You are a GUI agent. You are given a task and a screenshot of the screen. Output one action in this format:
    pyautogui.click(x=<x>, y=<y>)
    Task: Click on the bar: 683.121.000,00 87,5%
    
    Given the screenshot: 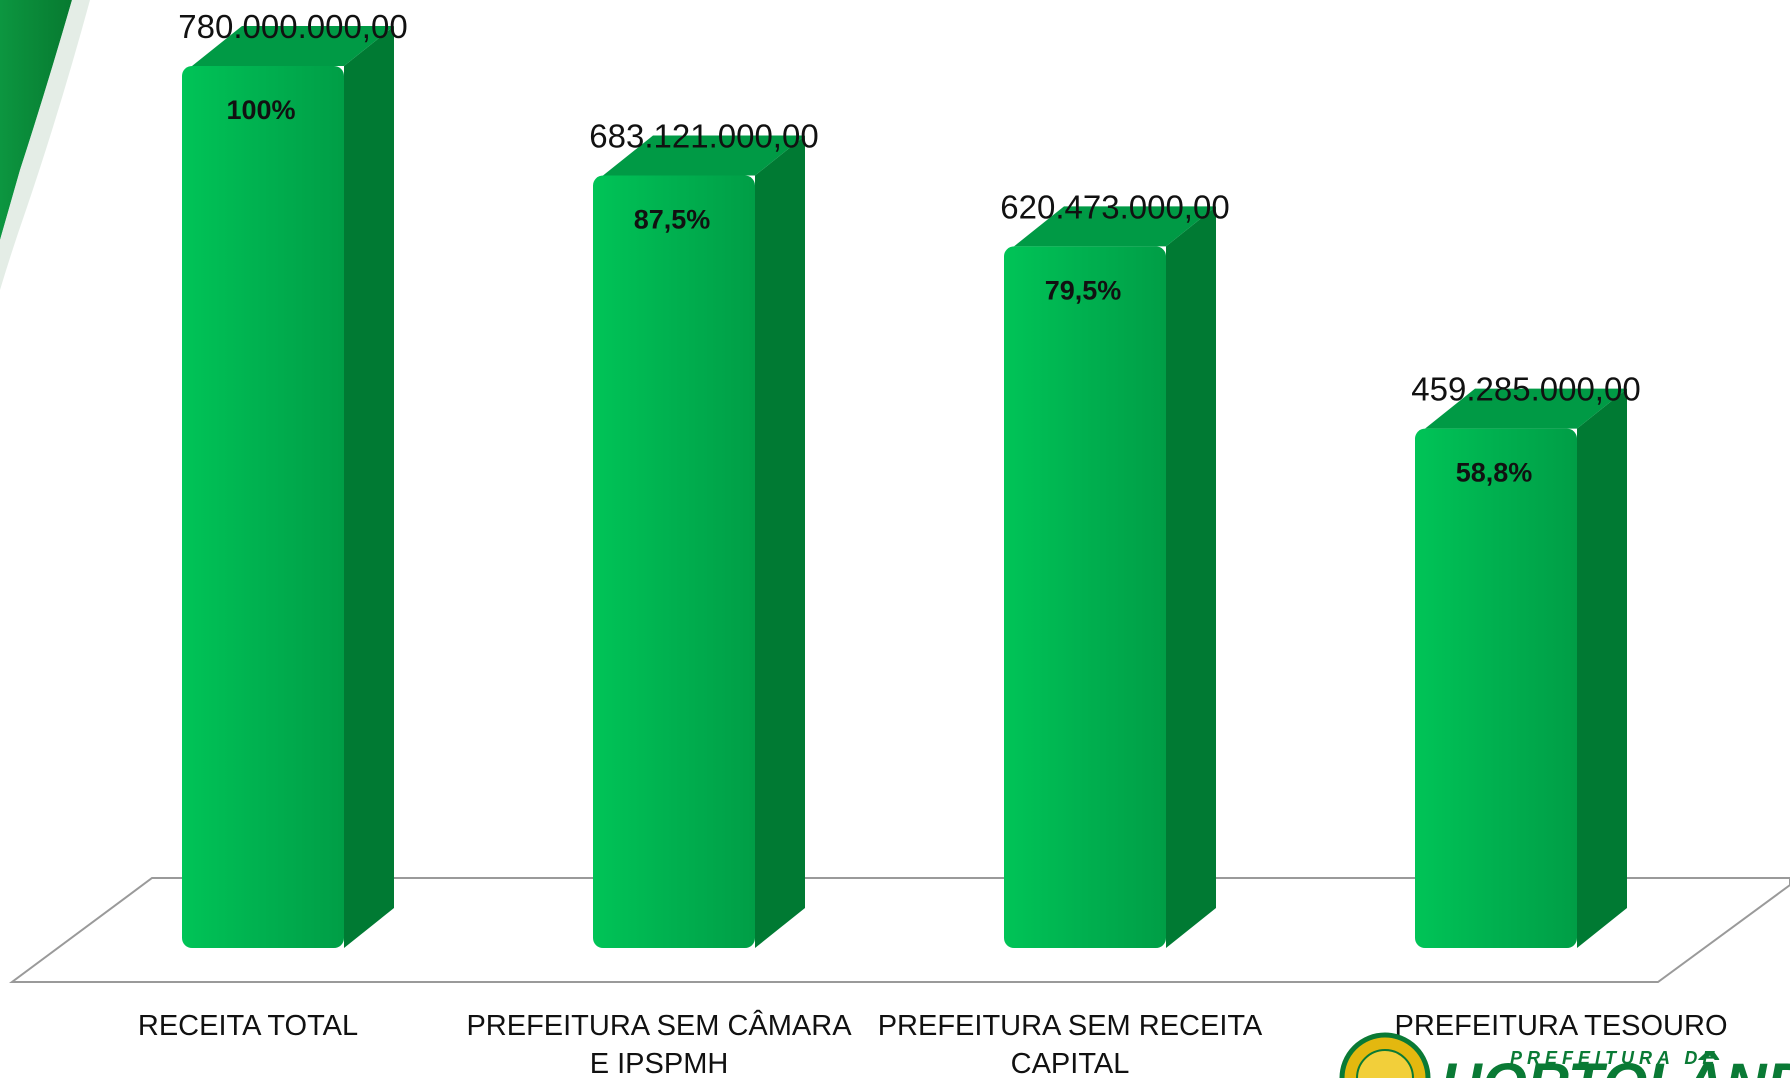 What is the action you would take?
    pyautogui.click(x=704, y=533)
    